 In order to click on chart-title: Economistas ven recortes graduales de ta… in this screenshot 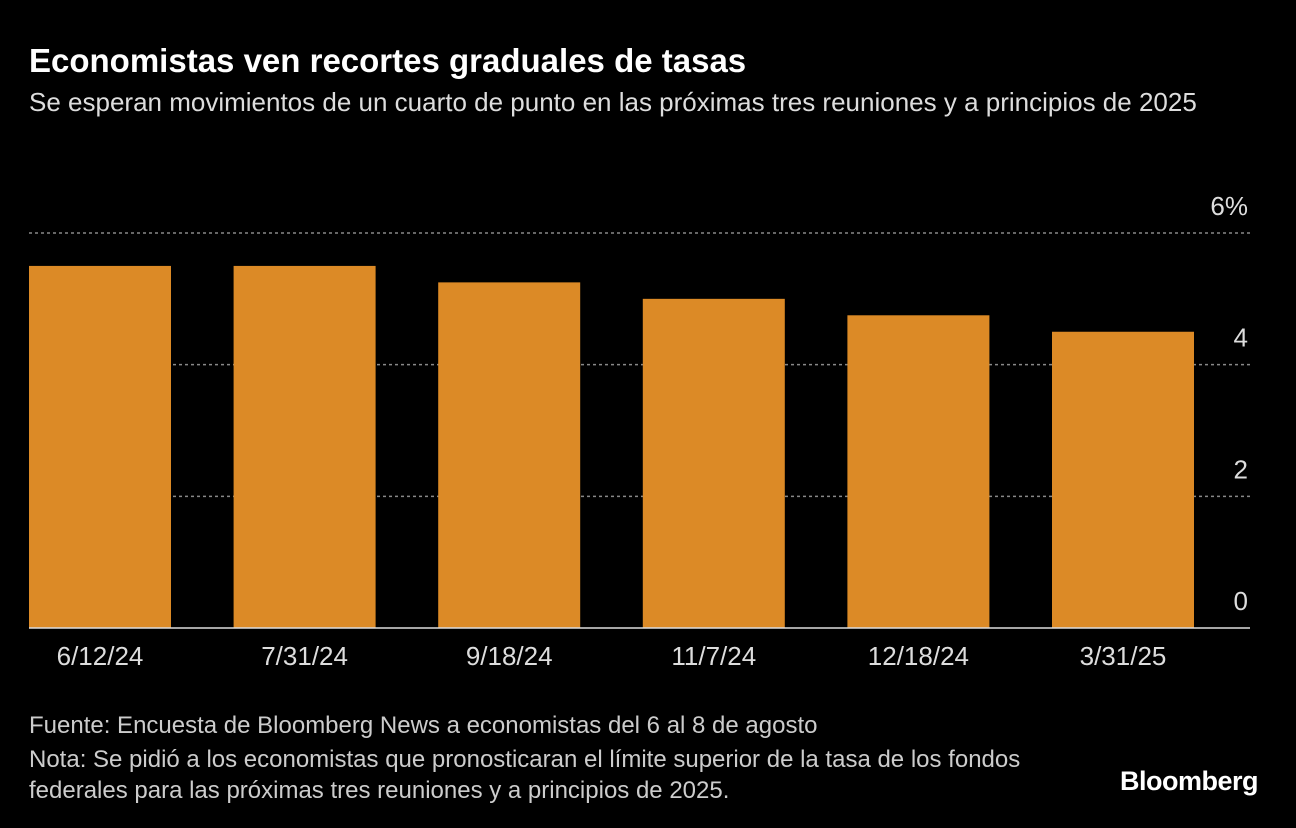, I will do `click(388, 60)`.